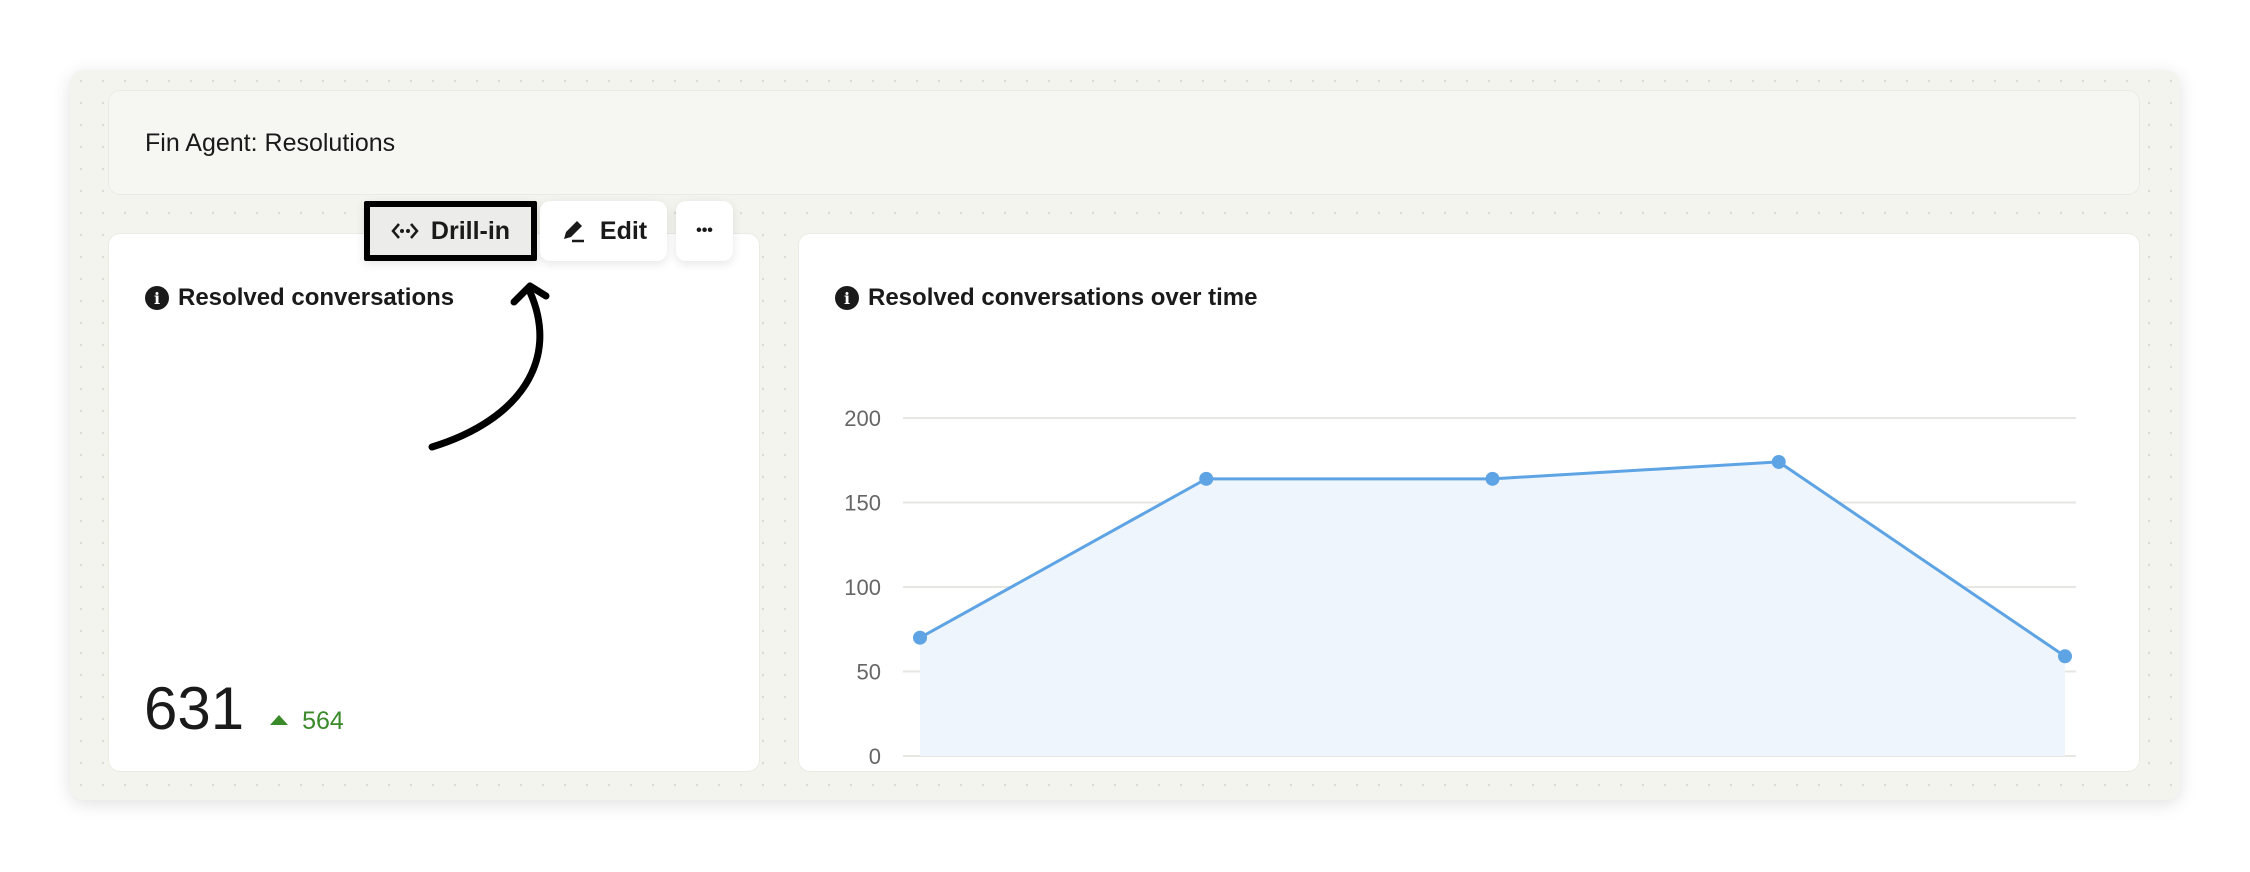 Image resolution: width=2250 pixels, height=872 pixels. I want to click on panel-header: Fin Agent: Resolutions, so click(1124, 142).